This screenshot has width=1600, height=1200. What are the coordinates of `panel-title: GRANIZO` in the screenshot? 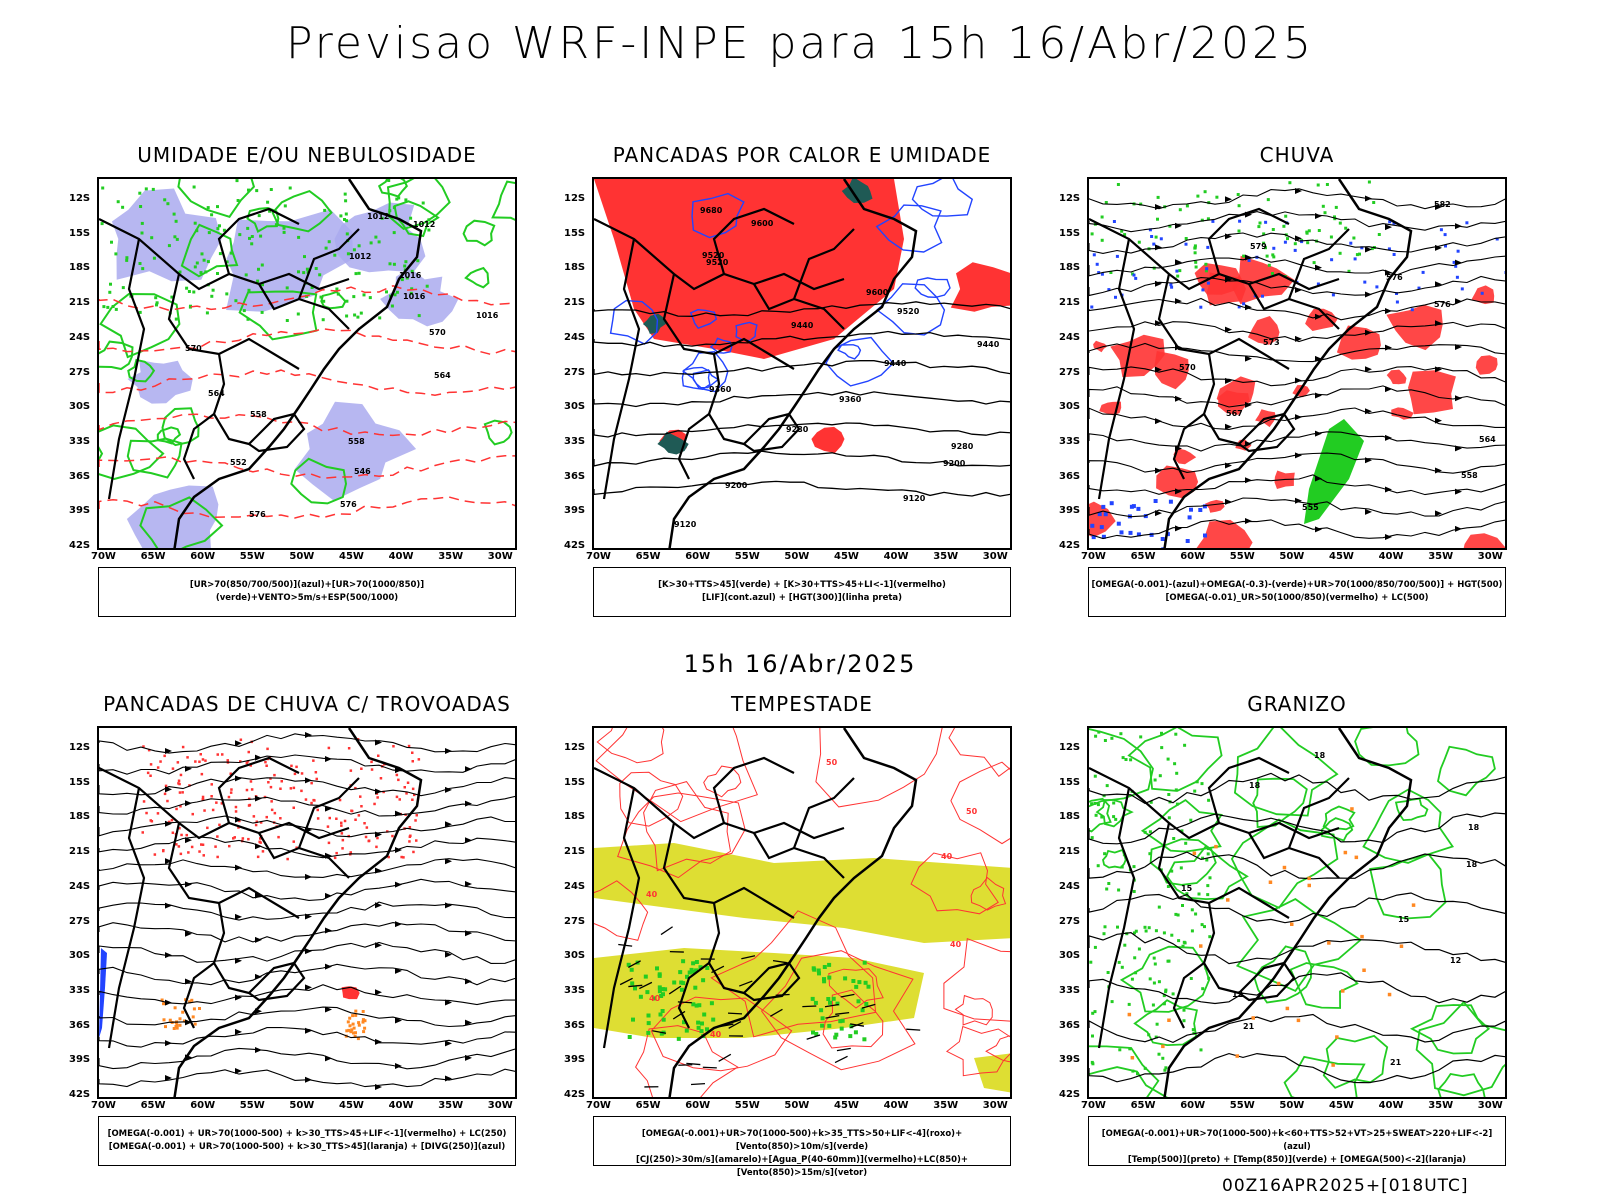 It's located at (1297, 704).